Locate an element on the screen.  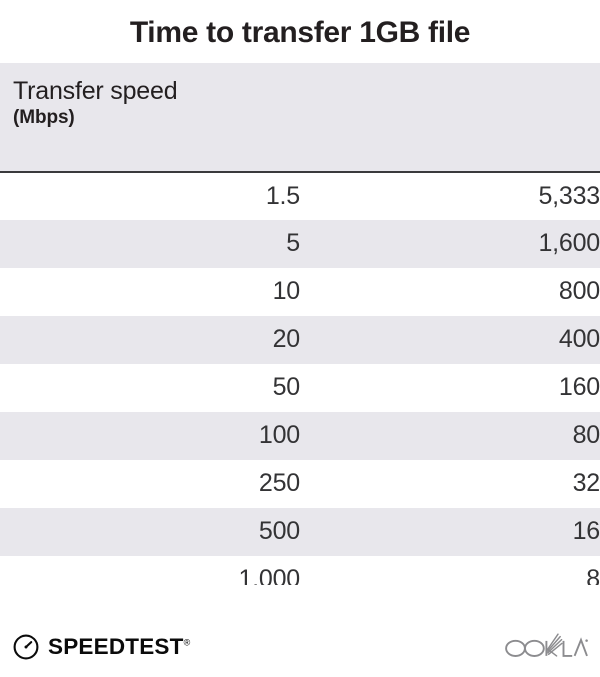
table-row: 20 400 is located at coordinates (300, 339).